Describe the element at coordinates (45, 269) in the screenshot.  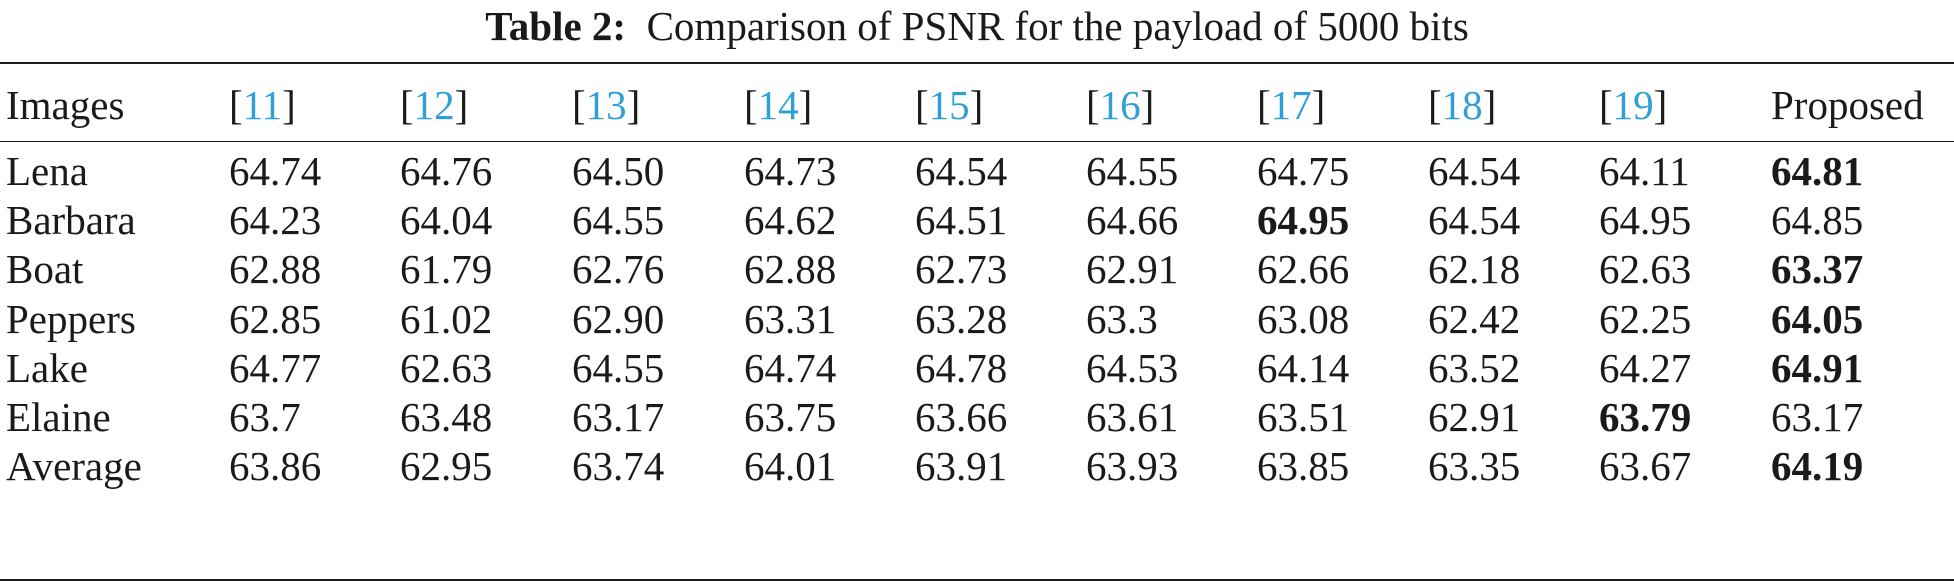
I see `image-name-cell: Boat` at that location.